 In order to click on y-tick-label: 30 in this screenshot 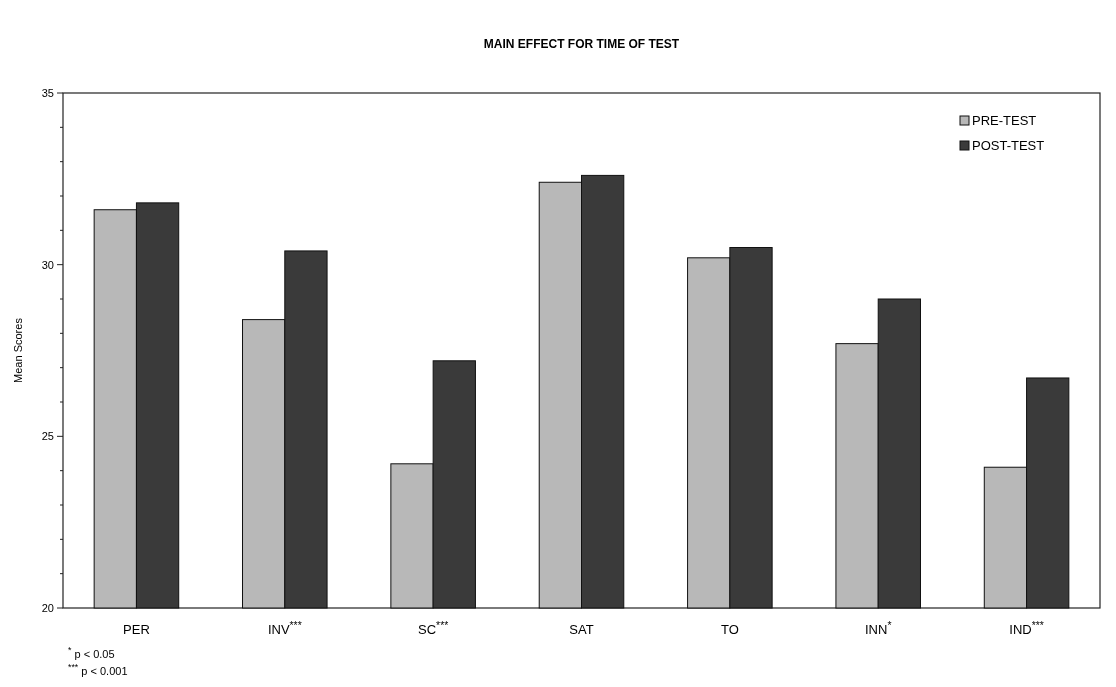, I will do `click(47, 264)`.